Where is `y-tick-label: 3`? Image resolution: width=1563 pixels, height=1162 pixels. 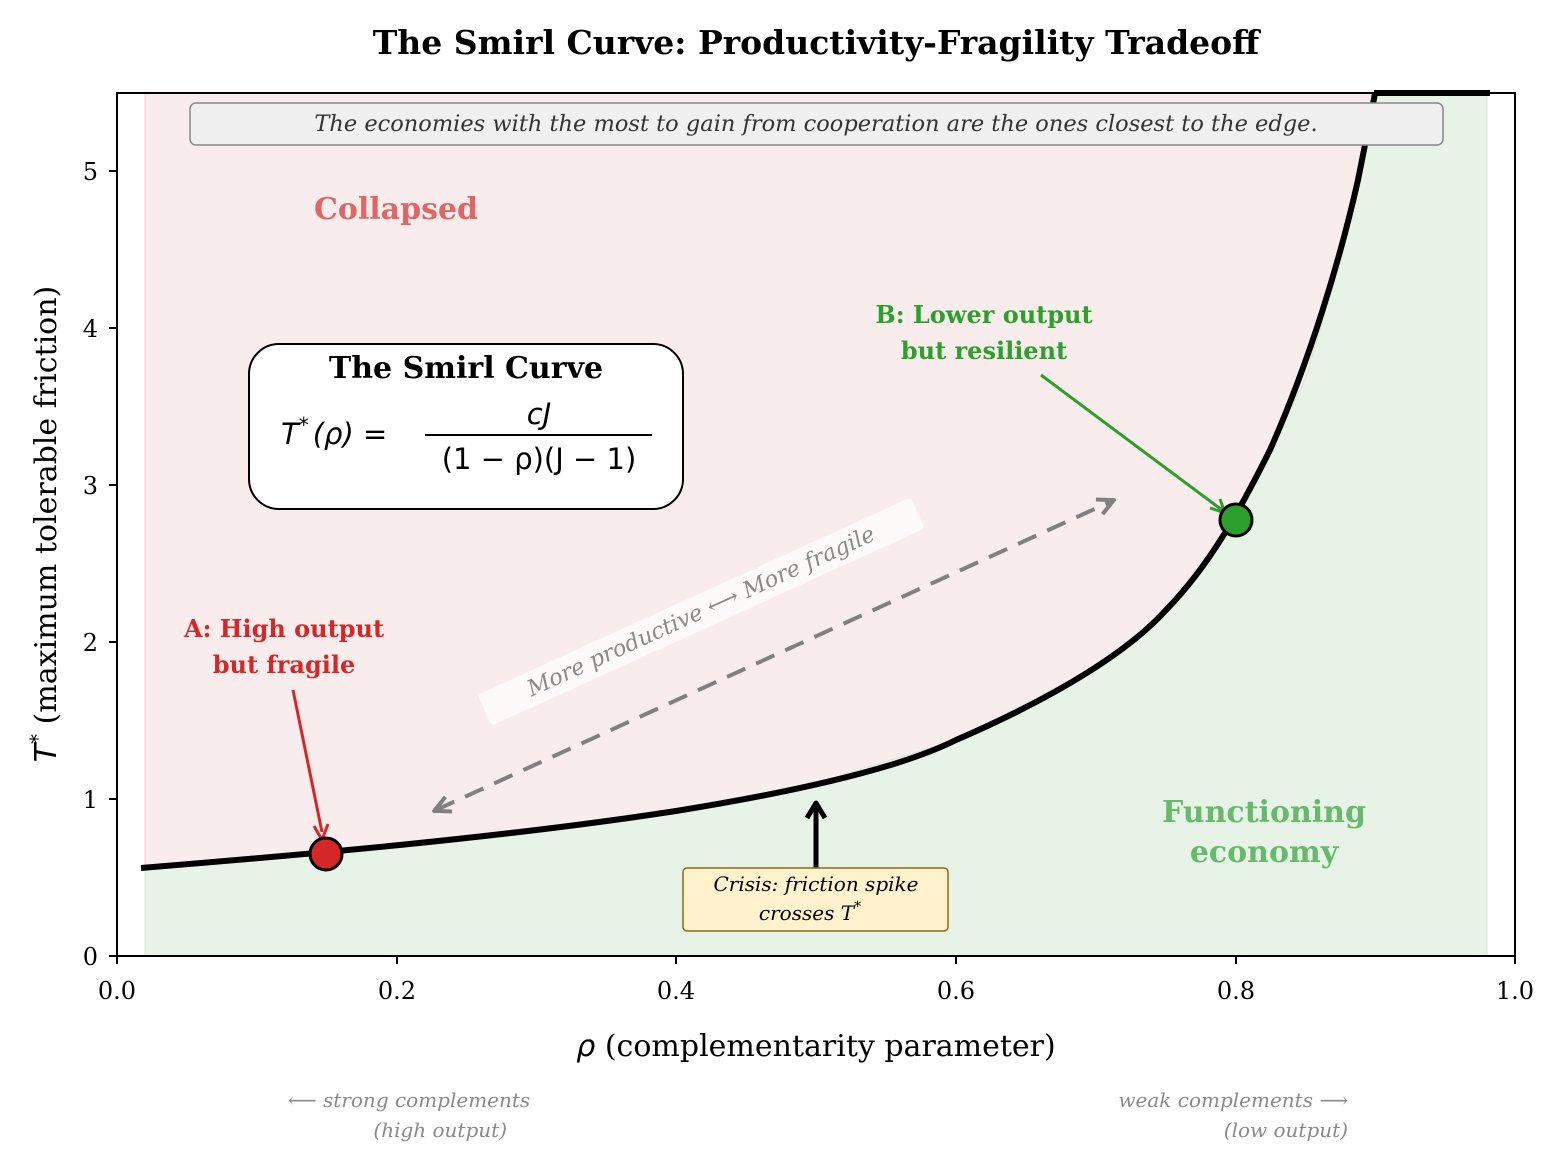
y-tick-label: 3 is located at coordinates (90, 486).